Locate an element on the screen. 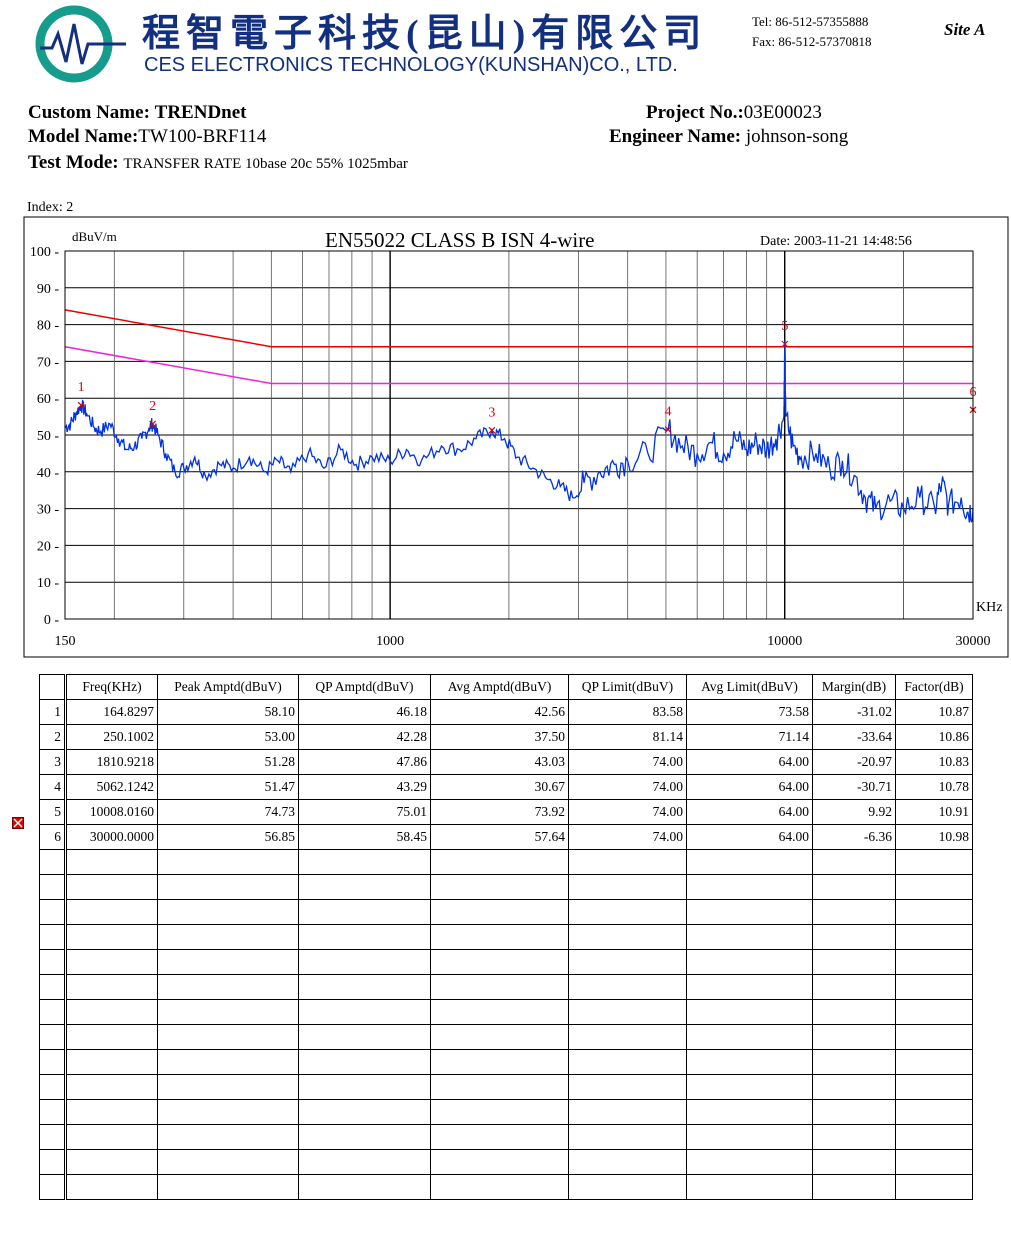  table-cell: 73.58 is located at coordinates (749, 712).